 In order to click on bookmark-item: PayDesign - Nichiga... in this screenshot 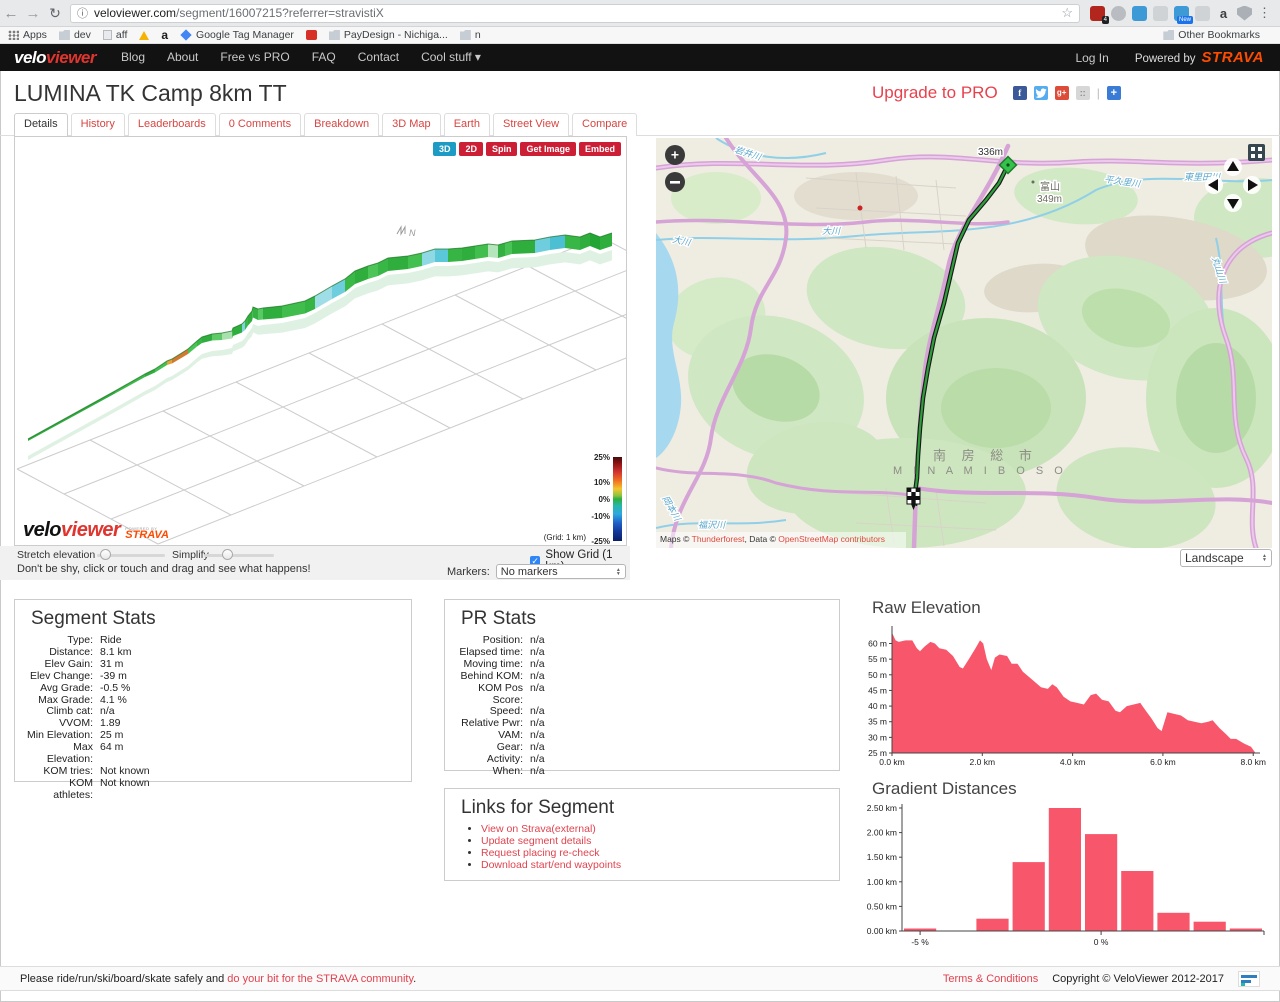, I will do `click(388, 35)`.